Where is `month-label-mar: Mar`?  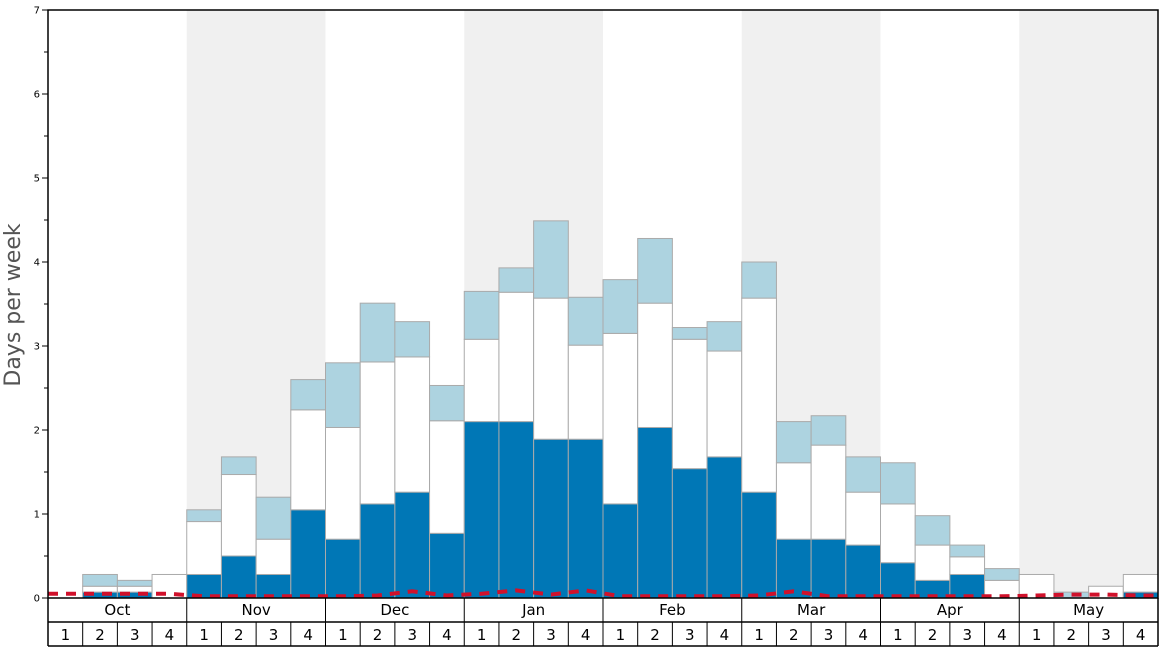
month-label-mar: Mar is located at coordinates (811, 610).